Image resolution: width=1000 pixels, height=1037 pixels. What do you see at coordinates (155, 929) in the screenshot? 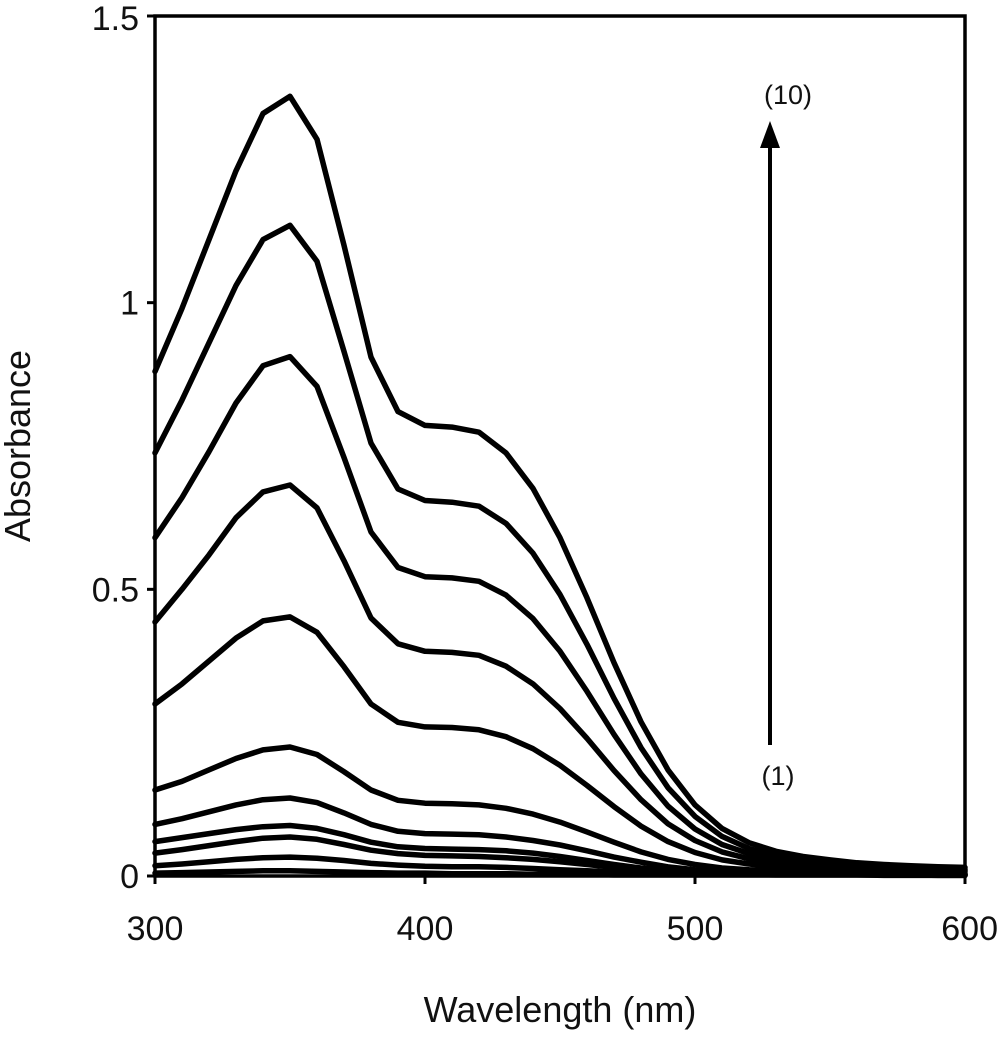
I see `x-tick-label: 300` at bounding box center [155, 929].